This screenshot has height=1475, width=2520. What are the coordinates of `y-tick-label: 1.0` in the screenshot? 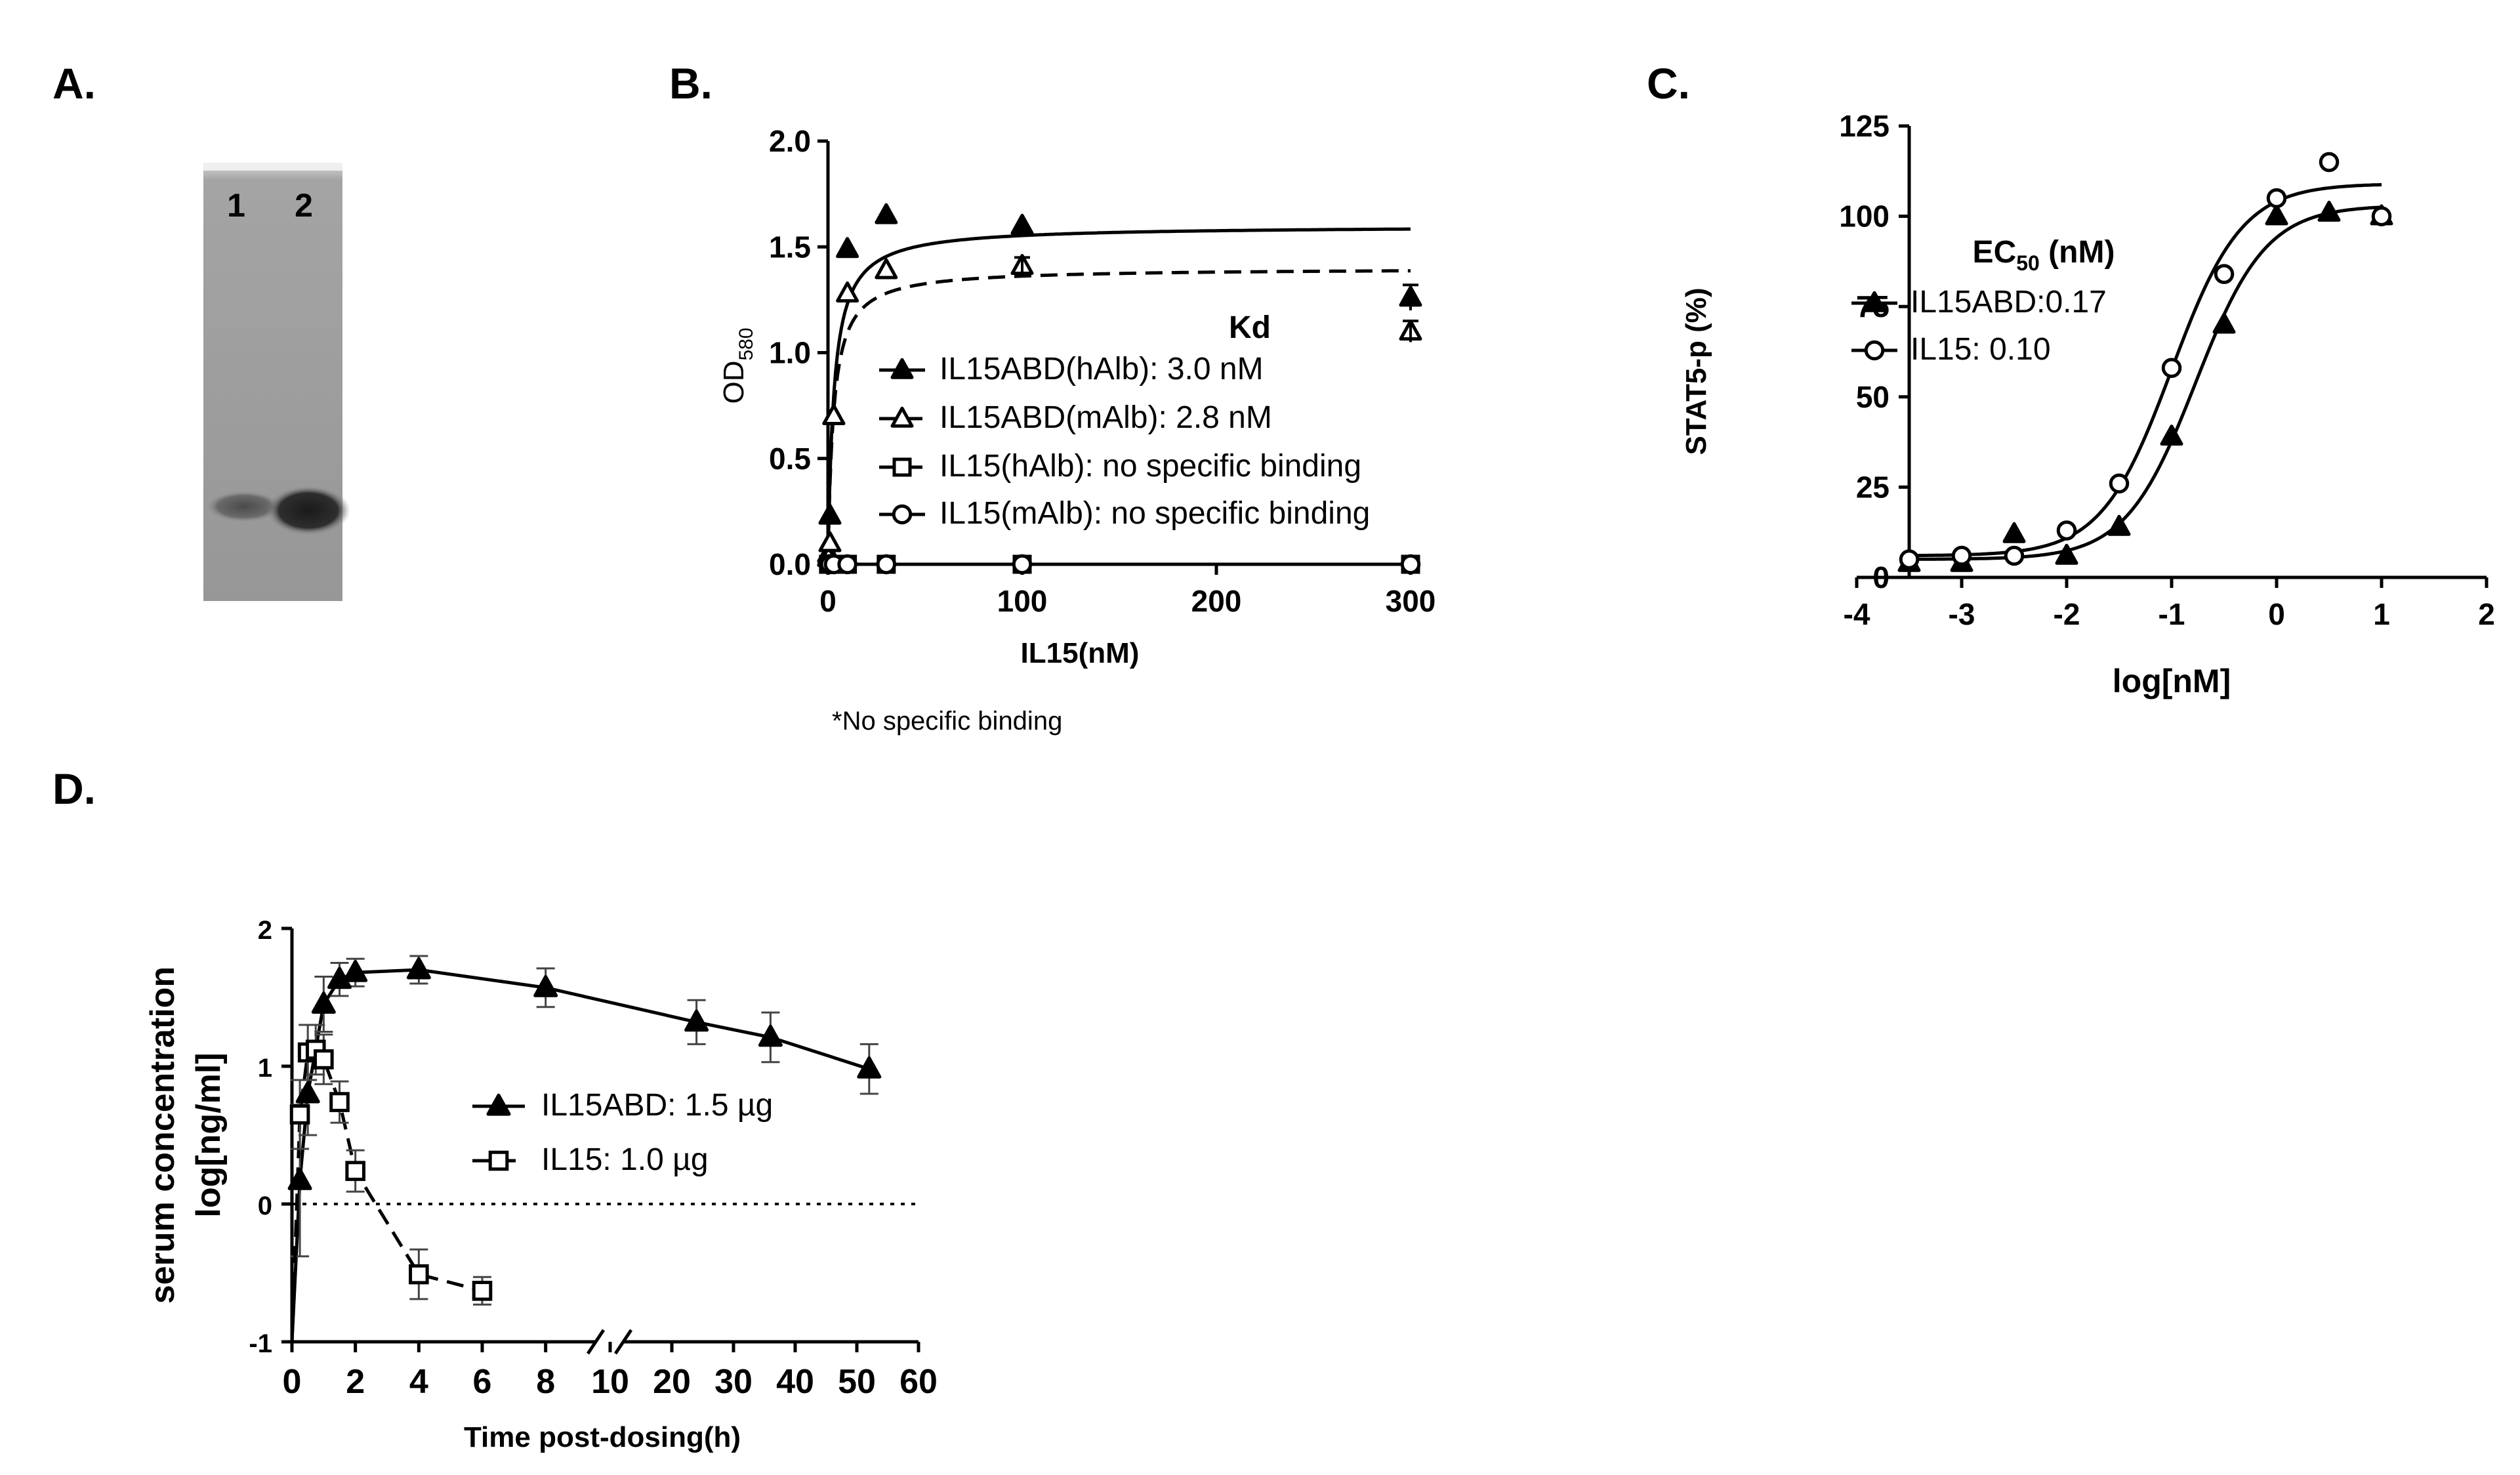 It's located at (790, 353).